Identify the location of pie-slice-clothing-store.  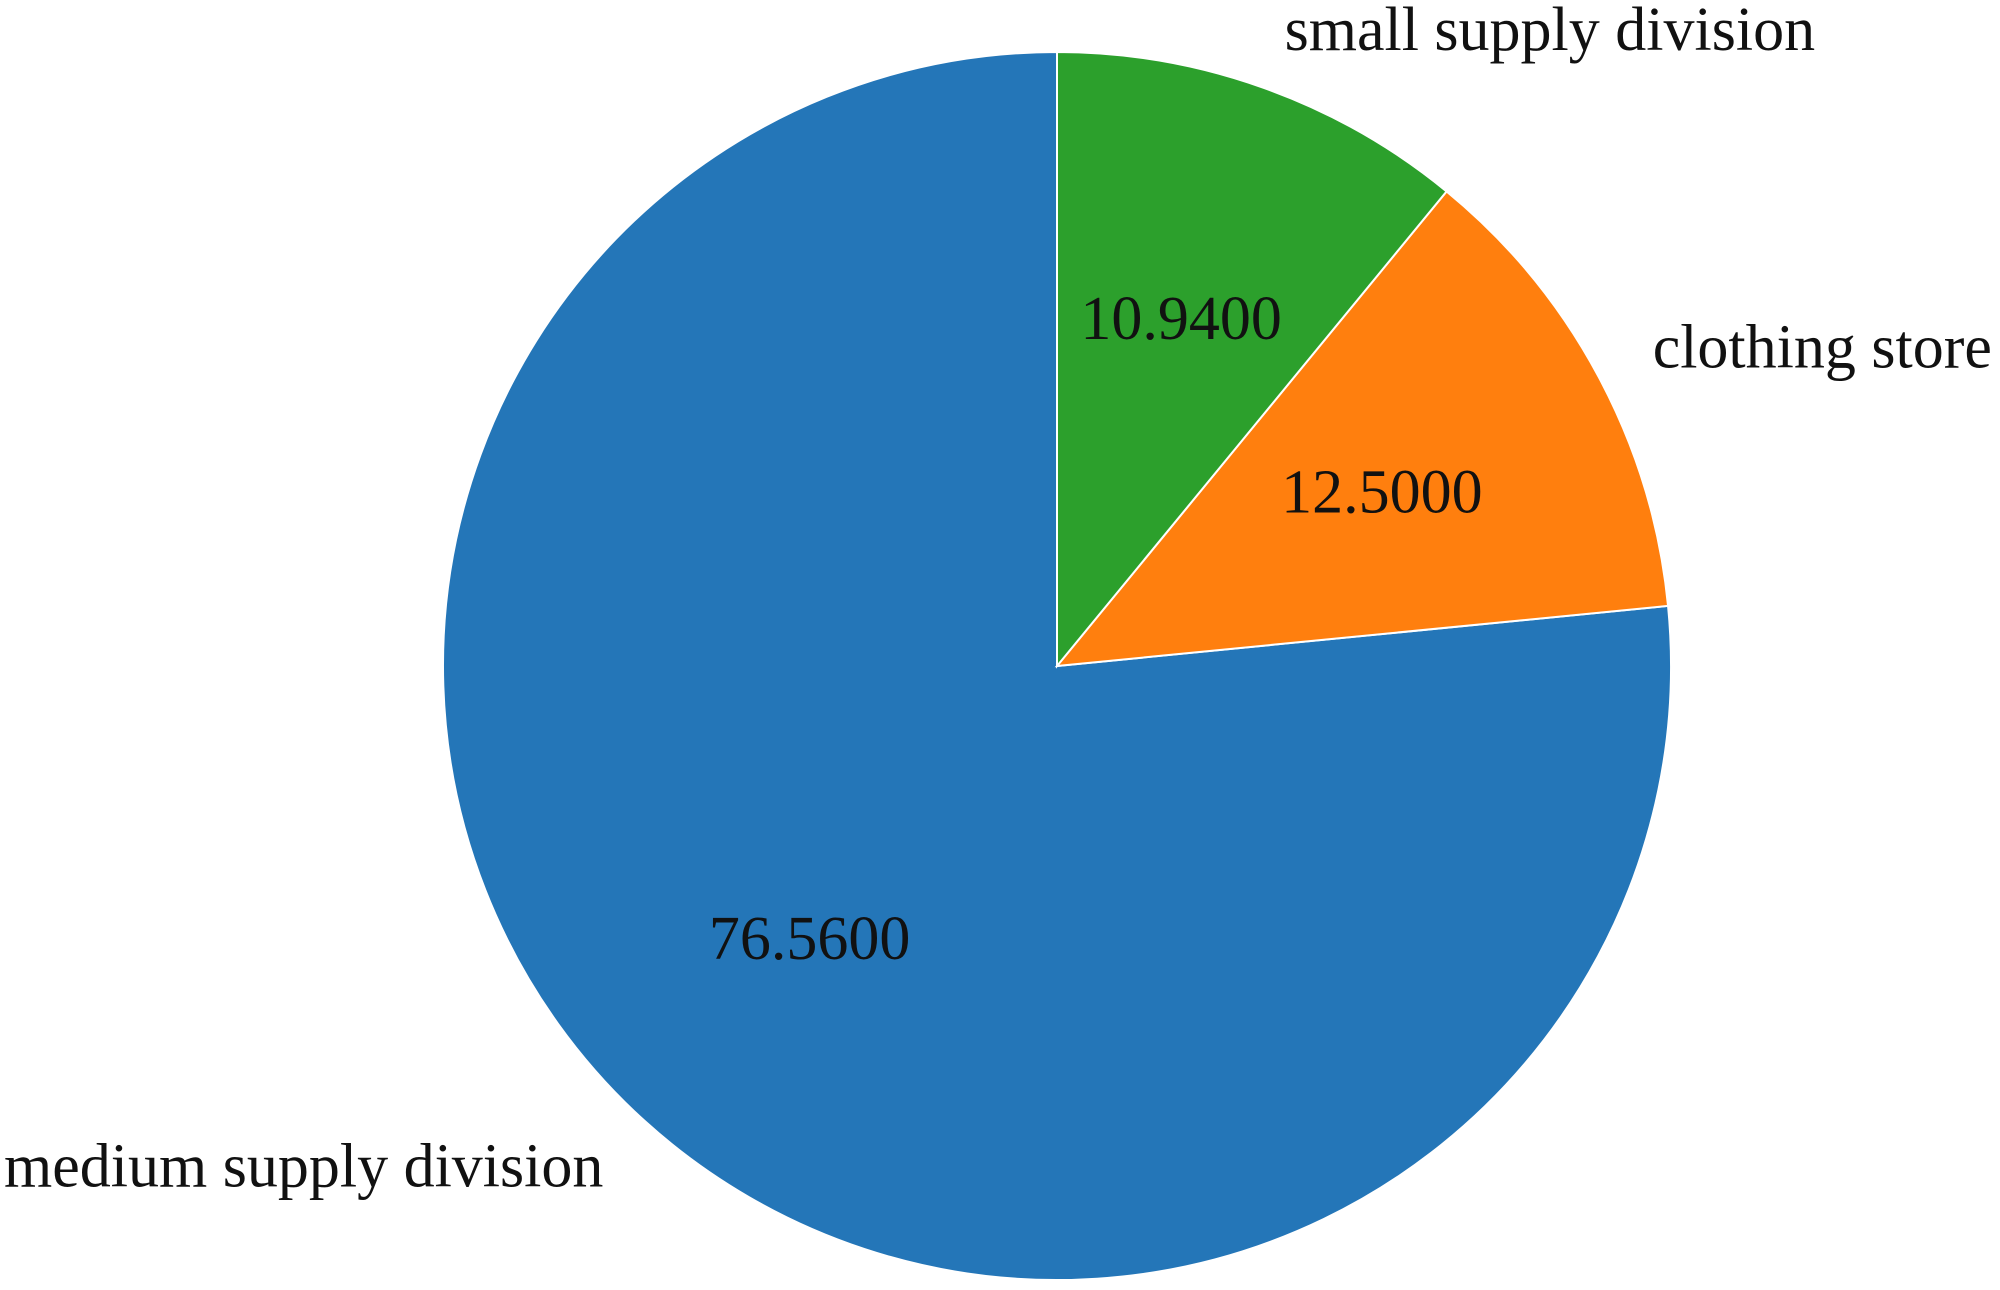
(1362, 429).